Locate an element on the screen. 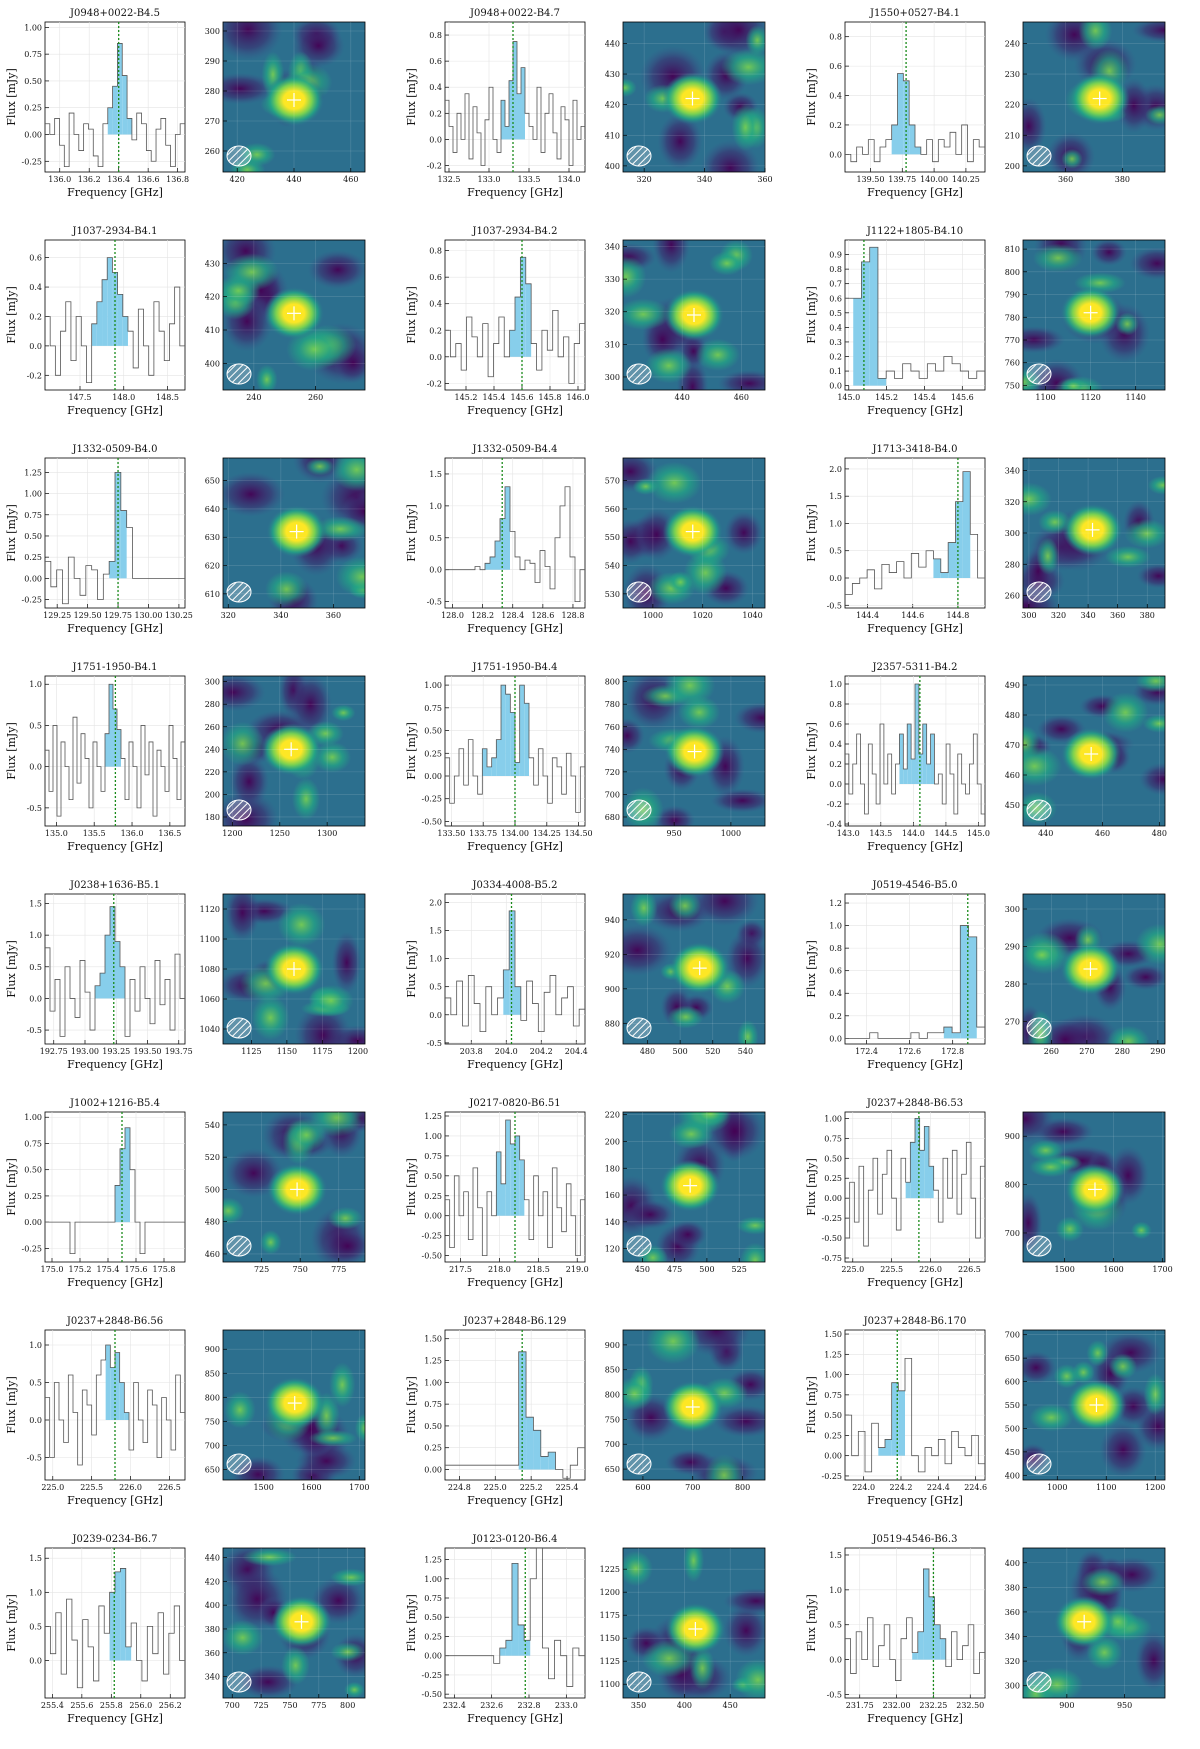 The height and width of the screenshot is (1749, 1200). x-tick-label: 136.0 is located at coordinates (132, 833).